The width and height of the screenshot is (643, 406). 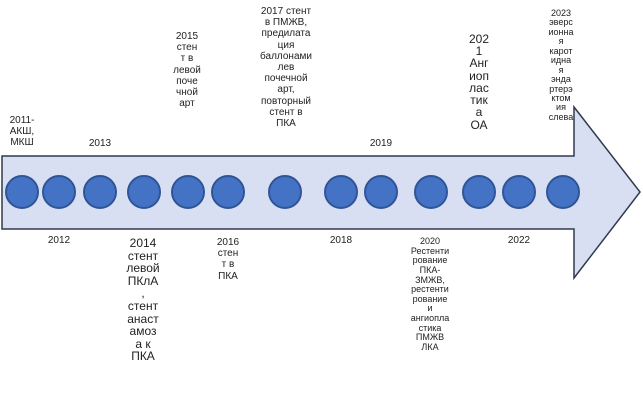 I want to click on event-label-2013: 2013, so click(x=100, y=143).